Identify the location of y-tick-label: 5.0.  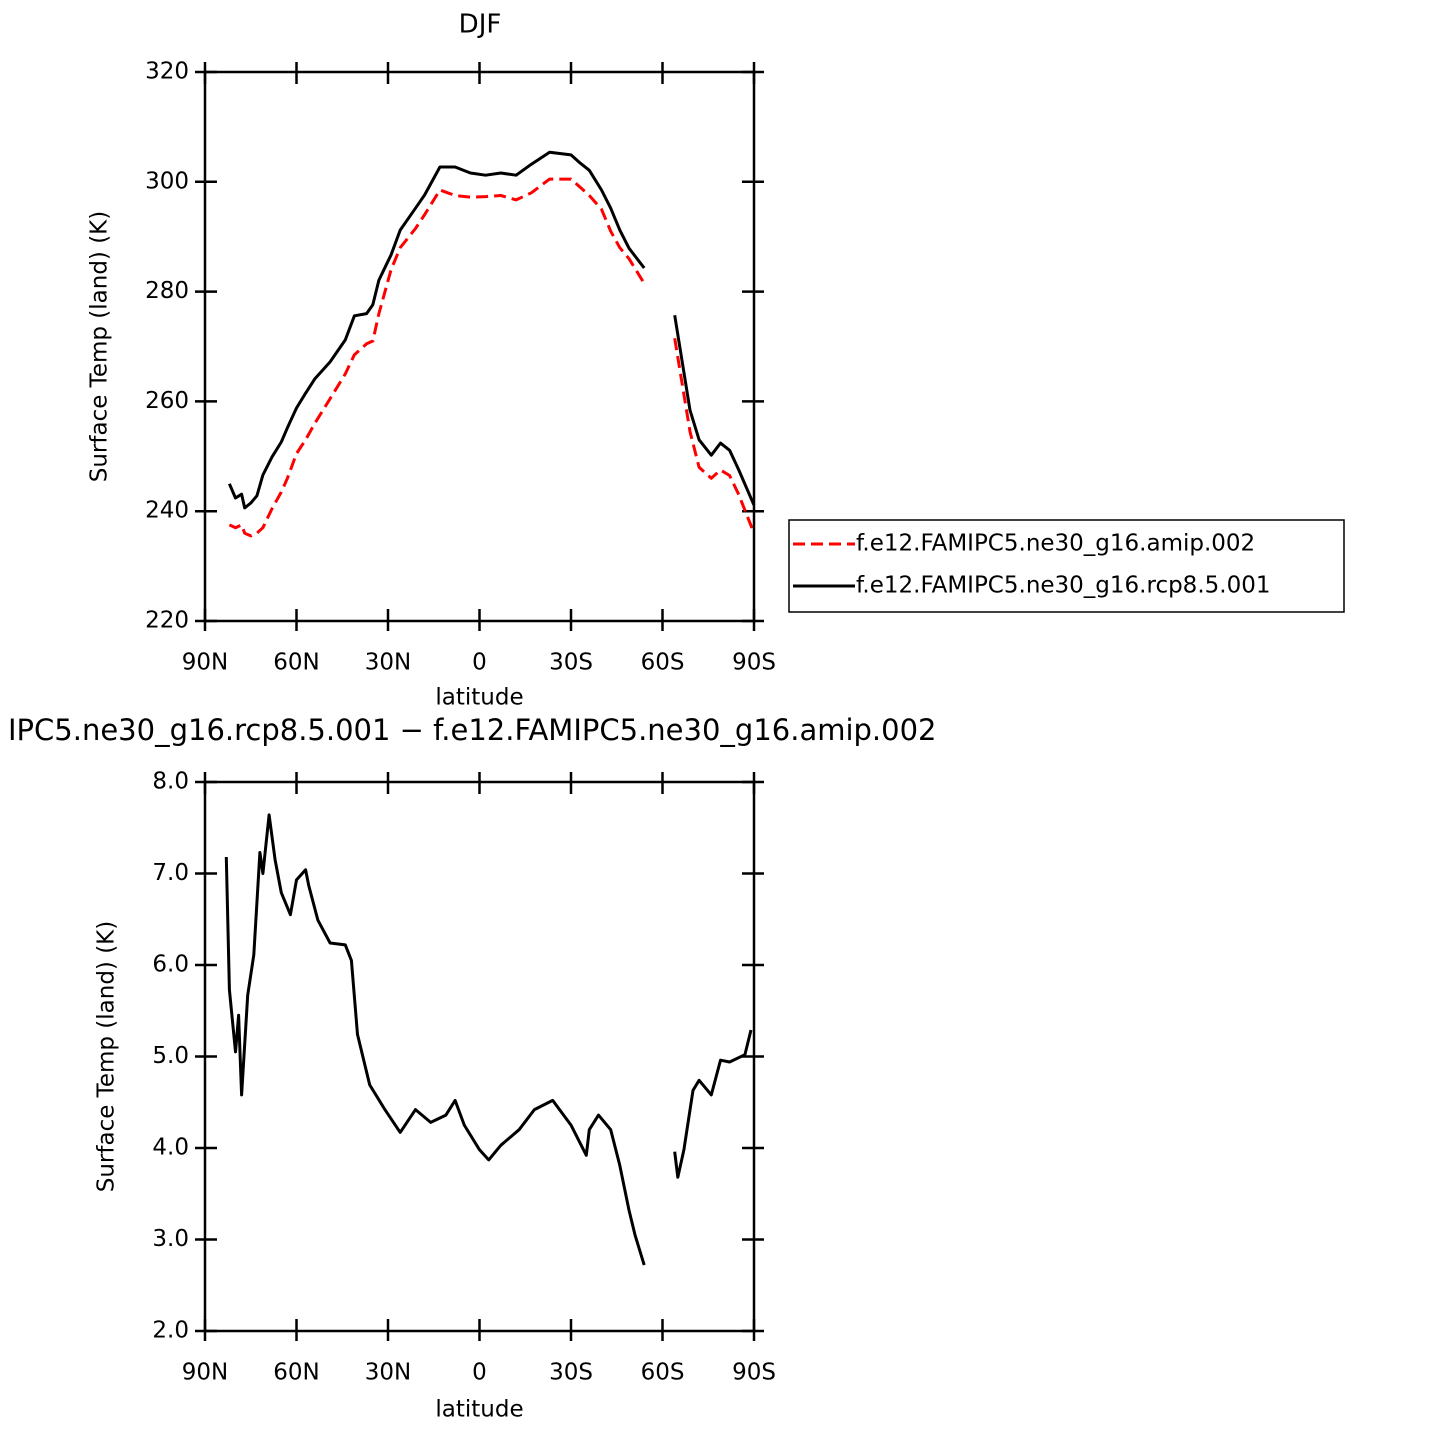
(170, 1056).